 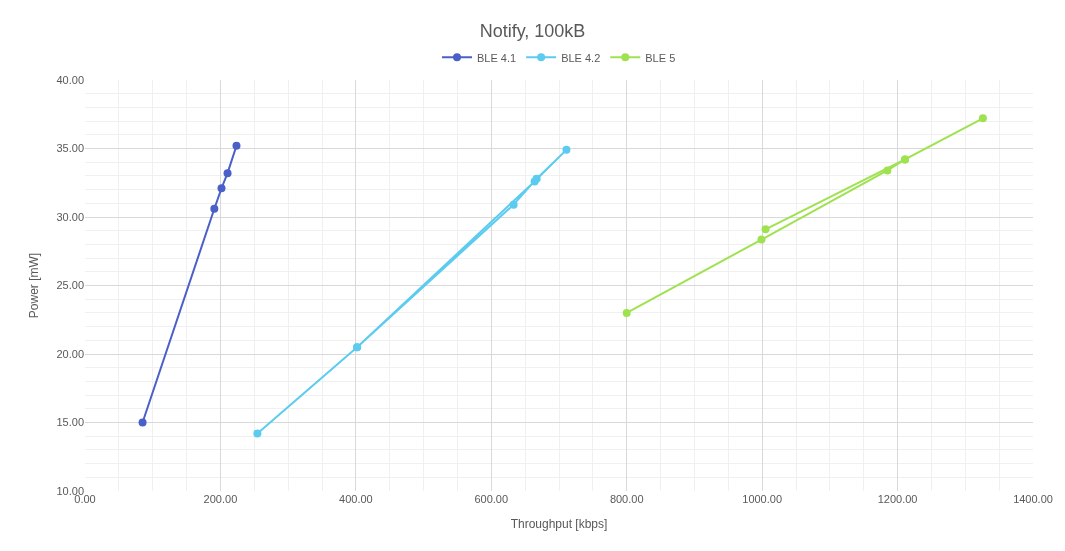 I want to click on legend-label: BLE 4.2, so click(x=581, y=57).